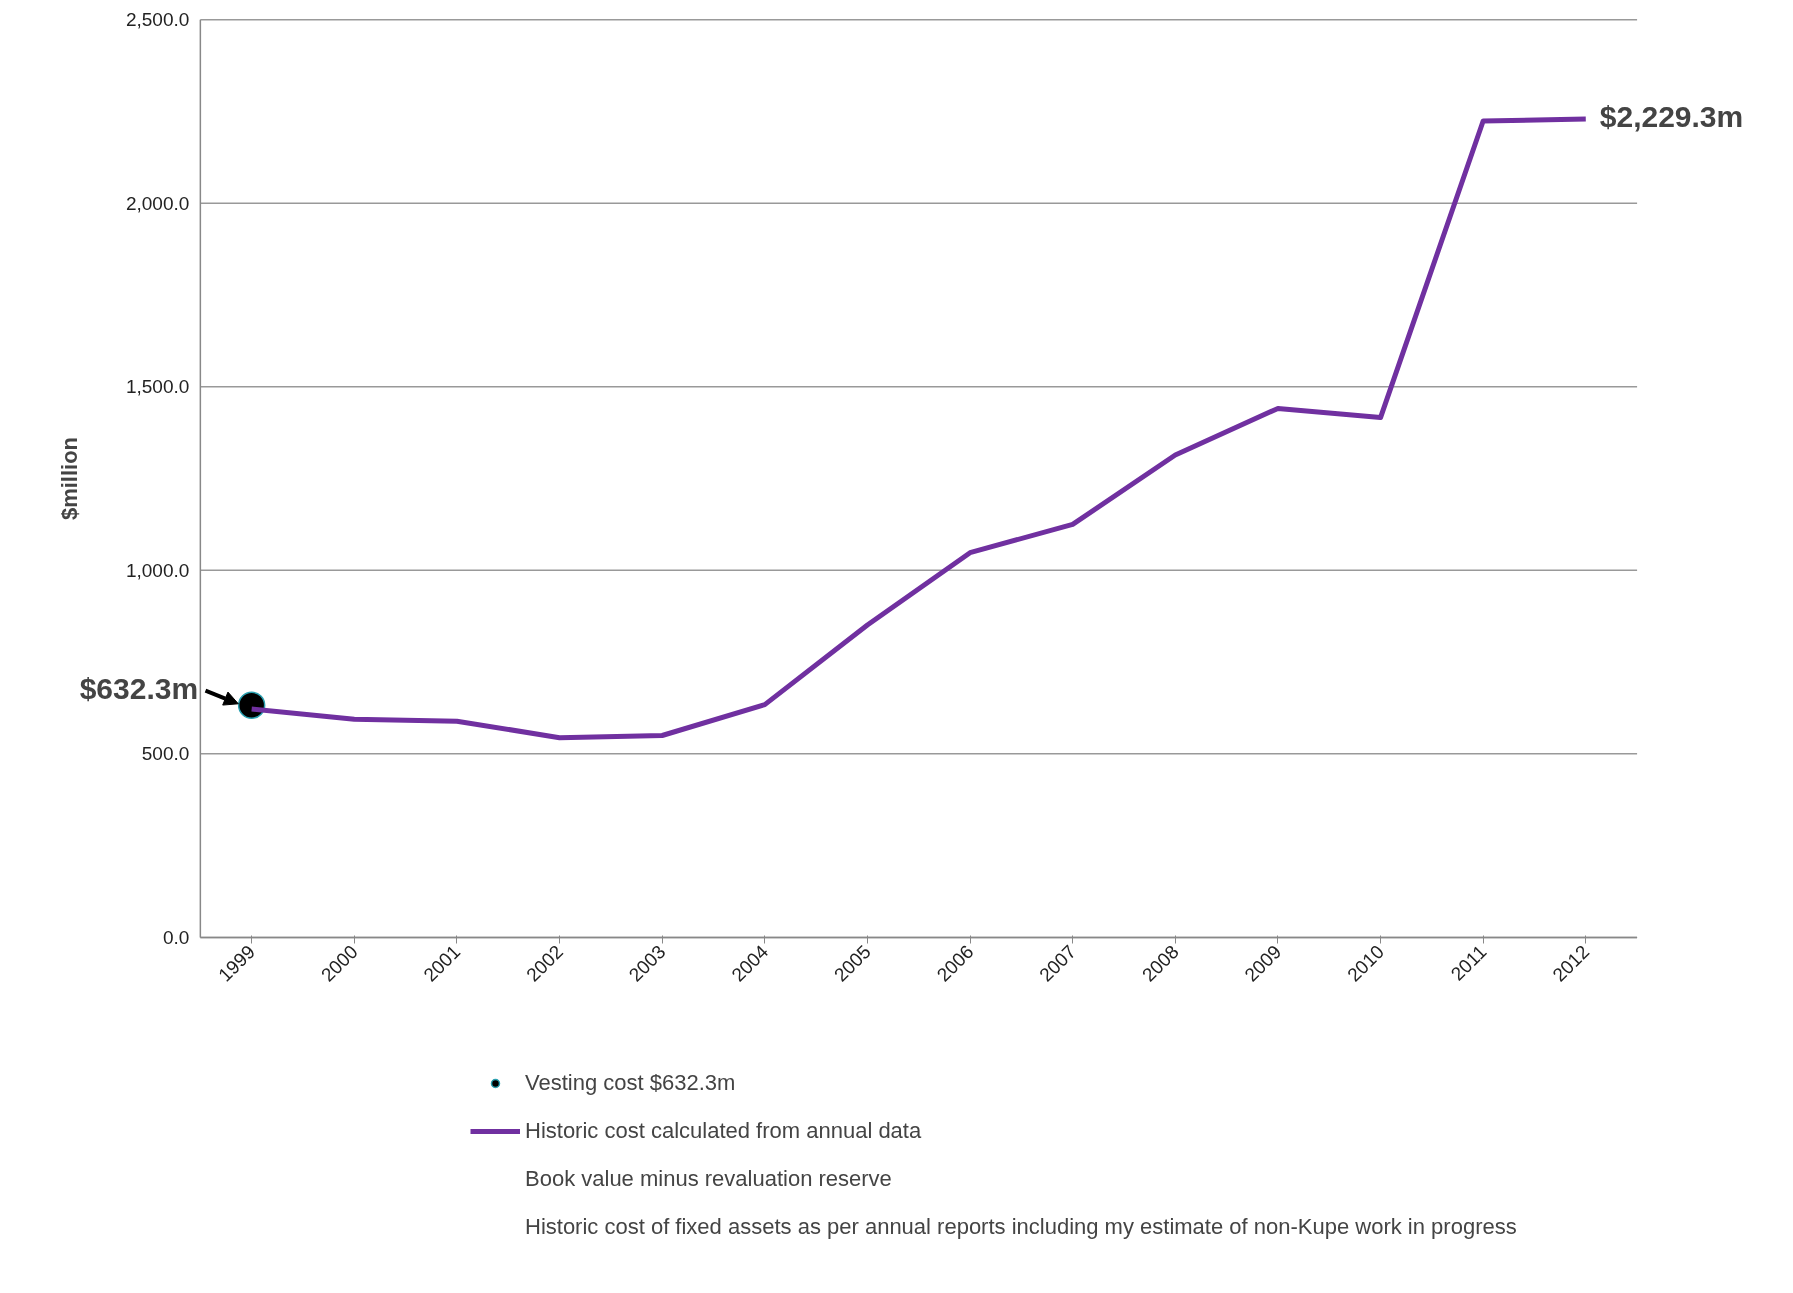  What do you see at coordinates (157, 20) in the screenshot?
I see `y-tick-label: 2,500.0` at bounding box center [157, 20].